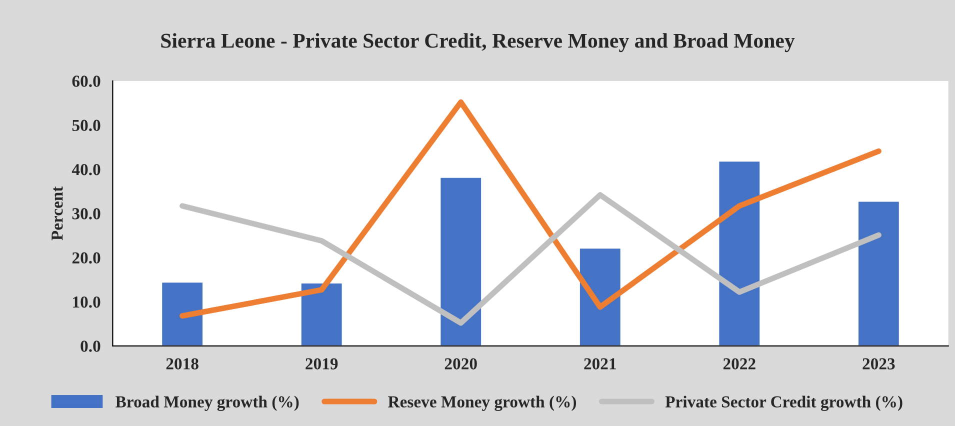  What do you see at coordinates (86, 126) in the screenshot?
I see `y-tick-label: 50.0` at bounding box center [86, 126].